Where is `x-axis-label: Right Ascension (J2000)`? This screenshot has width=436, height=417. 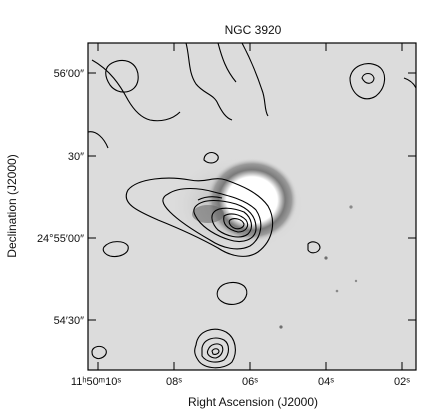 x-axis-label: Right Ascension (J2000) is located at coordinates (253, 402).